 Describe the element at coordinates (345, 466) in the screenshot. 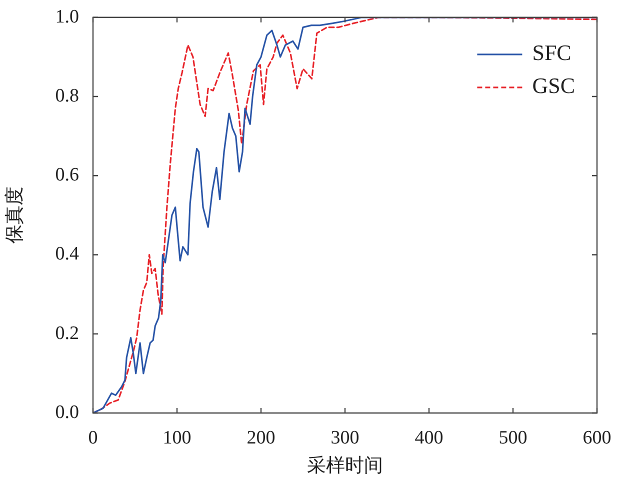

I see `x-axis-title: 采样时间` at that location.